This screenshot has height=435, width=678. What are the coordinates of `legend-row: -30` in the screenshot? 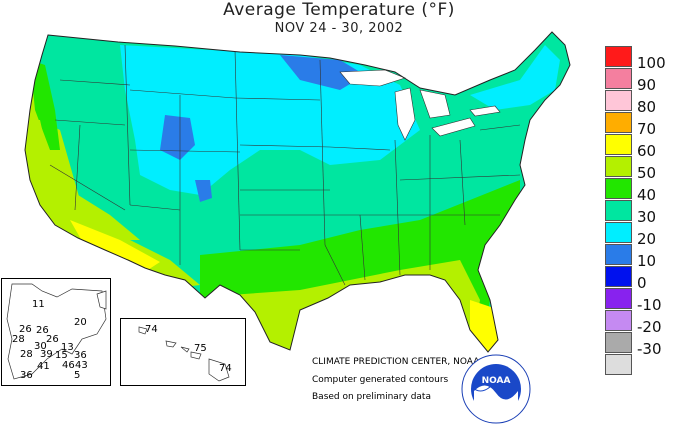 It's located at (641, 345).